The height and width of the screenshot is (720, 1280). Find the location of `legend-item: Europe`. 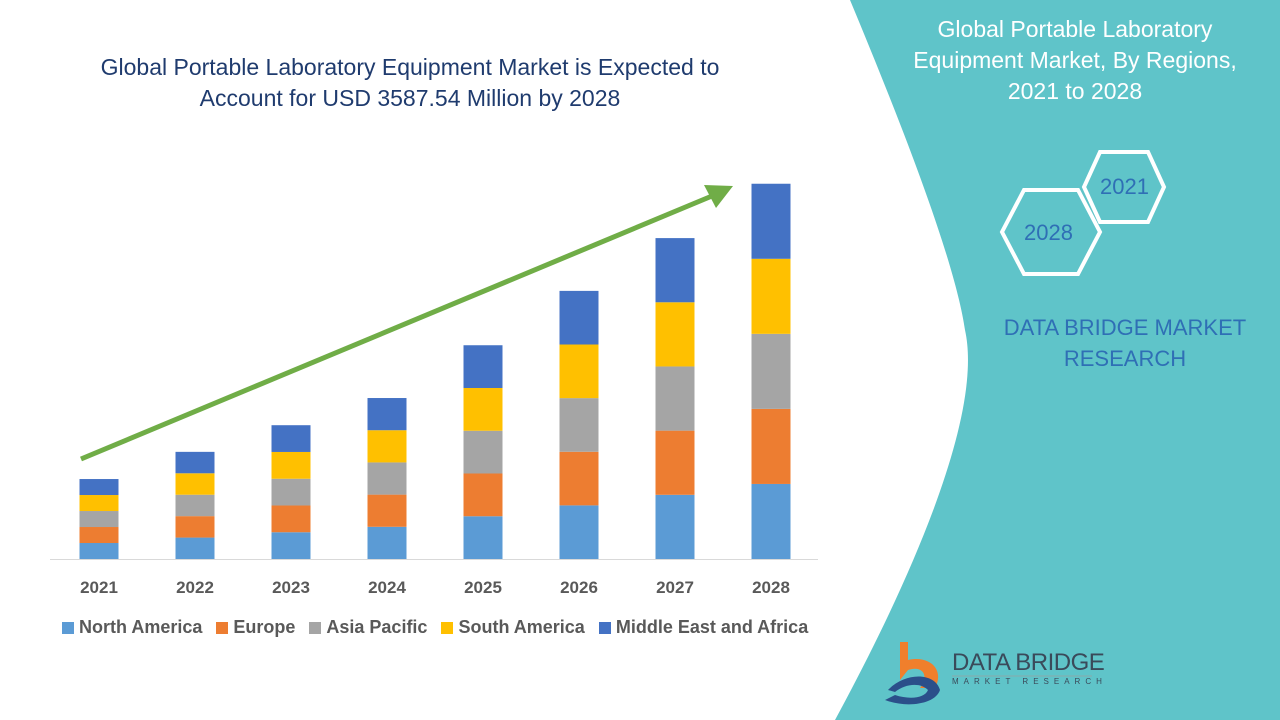

legend-item: Europe is located at coordinates (255, 627).